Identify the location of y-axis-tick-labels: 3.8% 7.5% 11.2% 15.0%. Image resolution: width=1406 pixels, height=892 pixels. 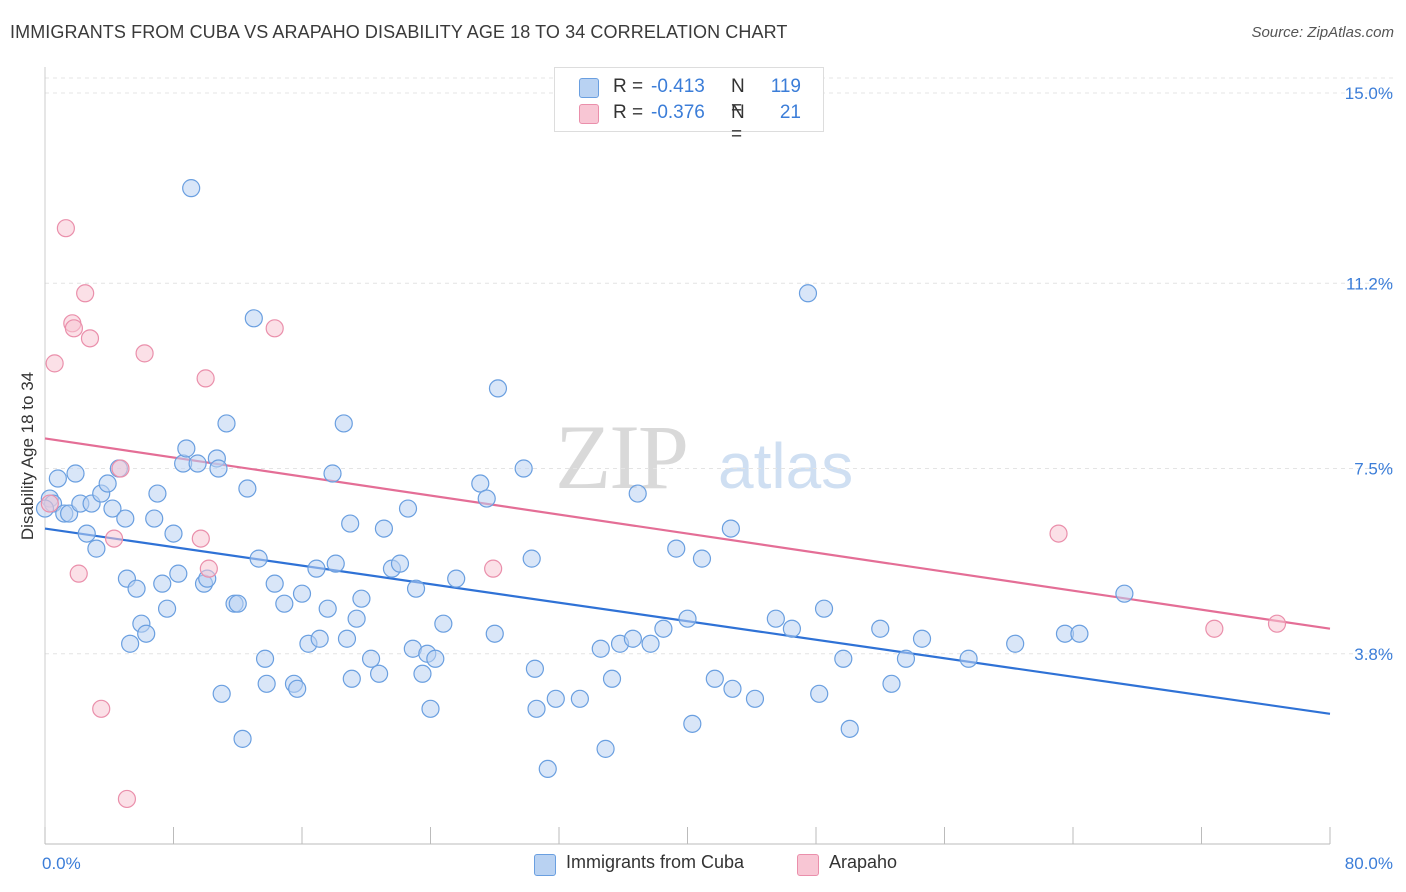
(1369, 374).